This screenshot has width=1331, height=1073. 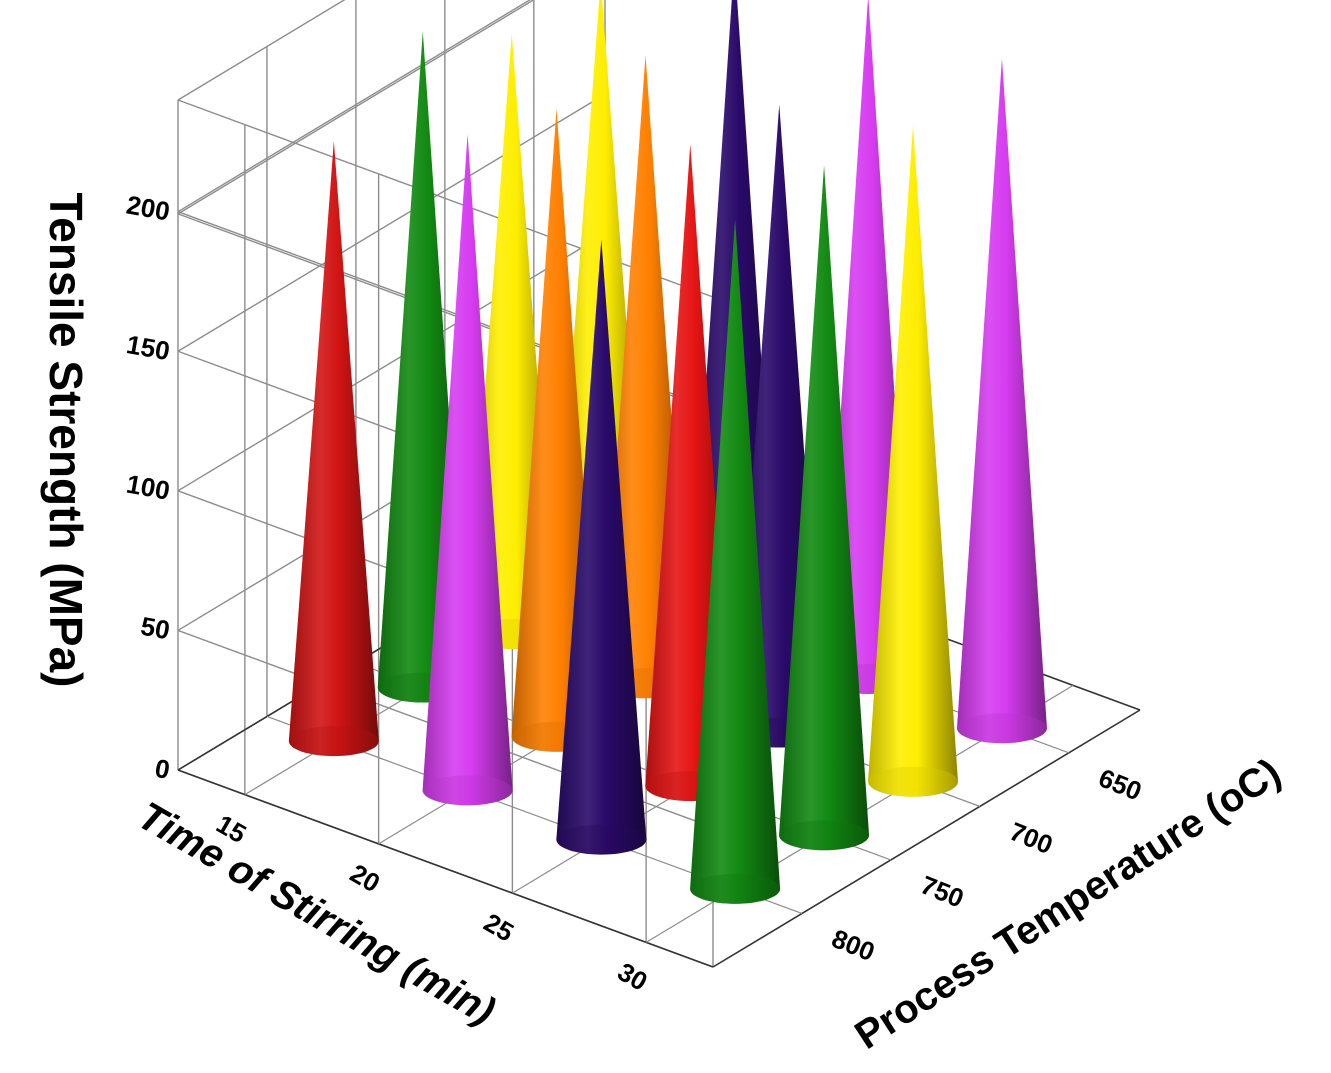 I want to click on x-tick-label: 20, so click(x=365, y=878).